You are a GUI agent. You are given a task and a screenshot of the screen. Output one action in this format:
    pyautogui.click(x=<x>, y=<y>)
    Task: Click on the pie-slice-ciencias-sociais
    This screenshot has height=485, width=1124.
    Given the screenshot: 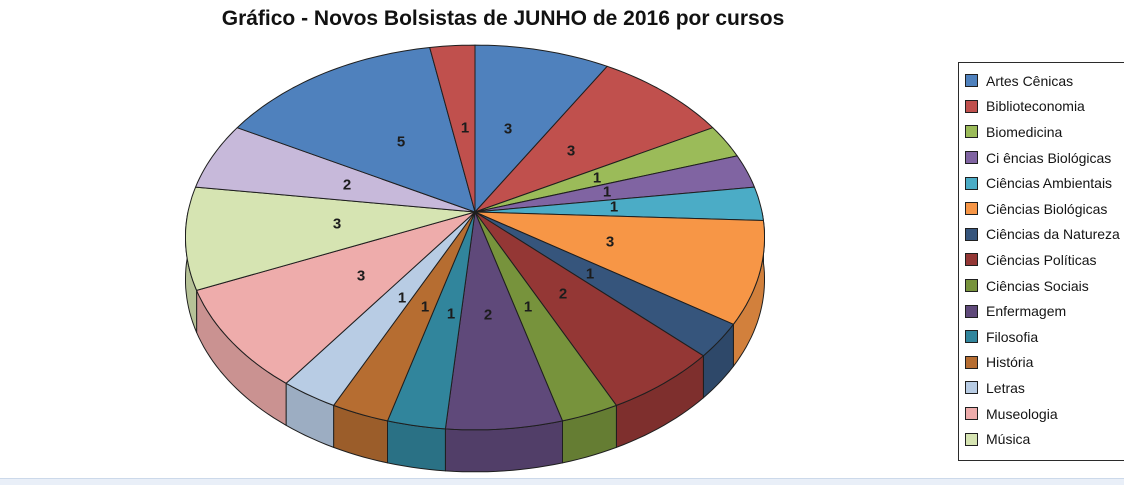 What is the action you would take?
    pyautogui.click(x=545, y=316)
    